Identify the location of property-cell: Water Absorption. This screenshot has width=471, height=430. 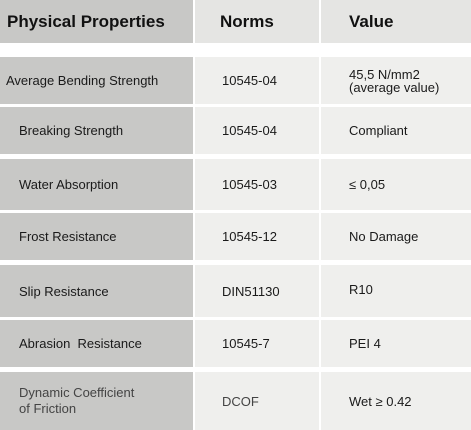
(96, 184).